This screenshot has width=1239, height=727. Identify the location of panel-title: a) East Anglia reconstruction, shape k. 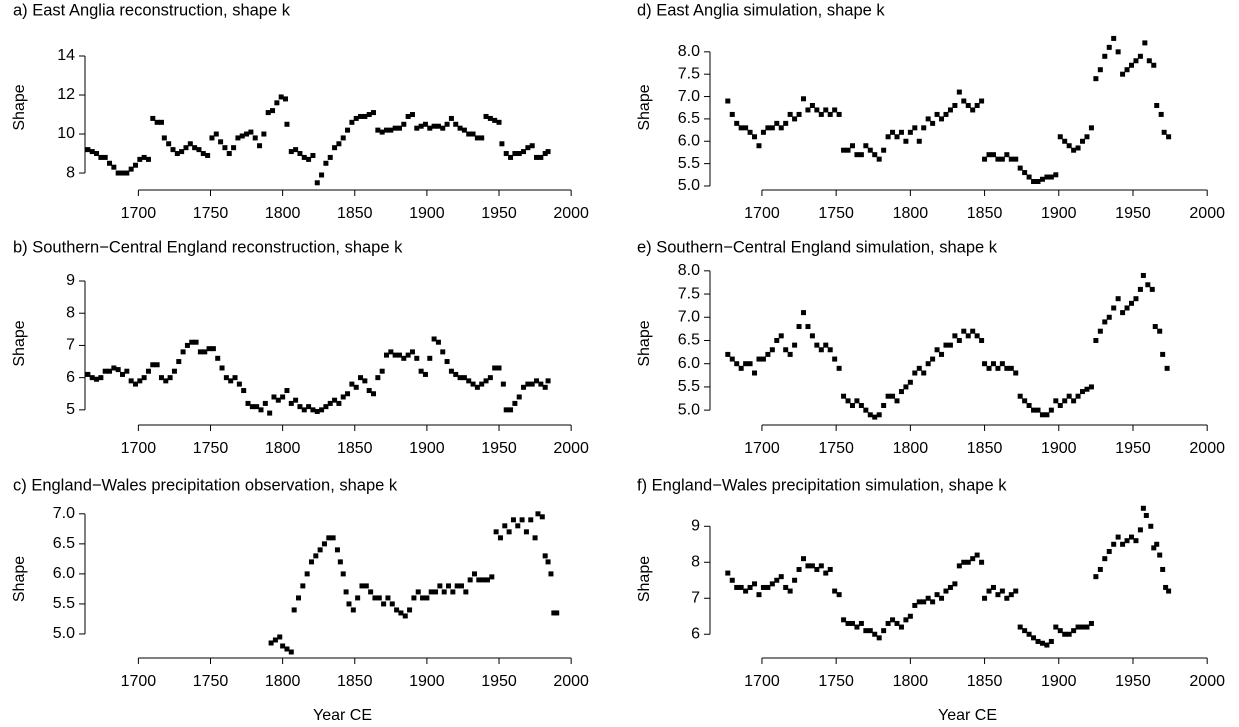
(152, 10).